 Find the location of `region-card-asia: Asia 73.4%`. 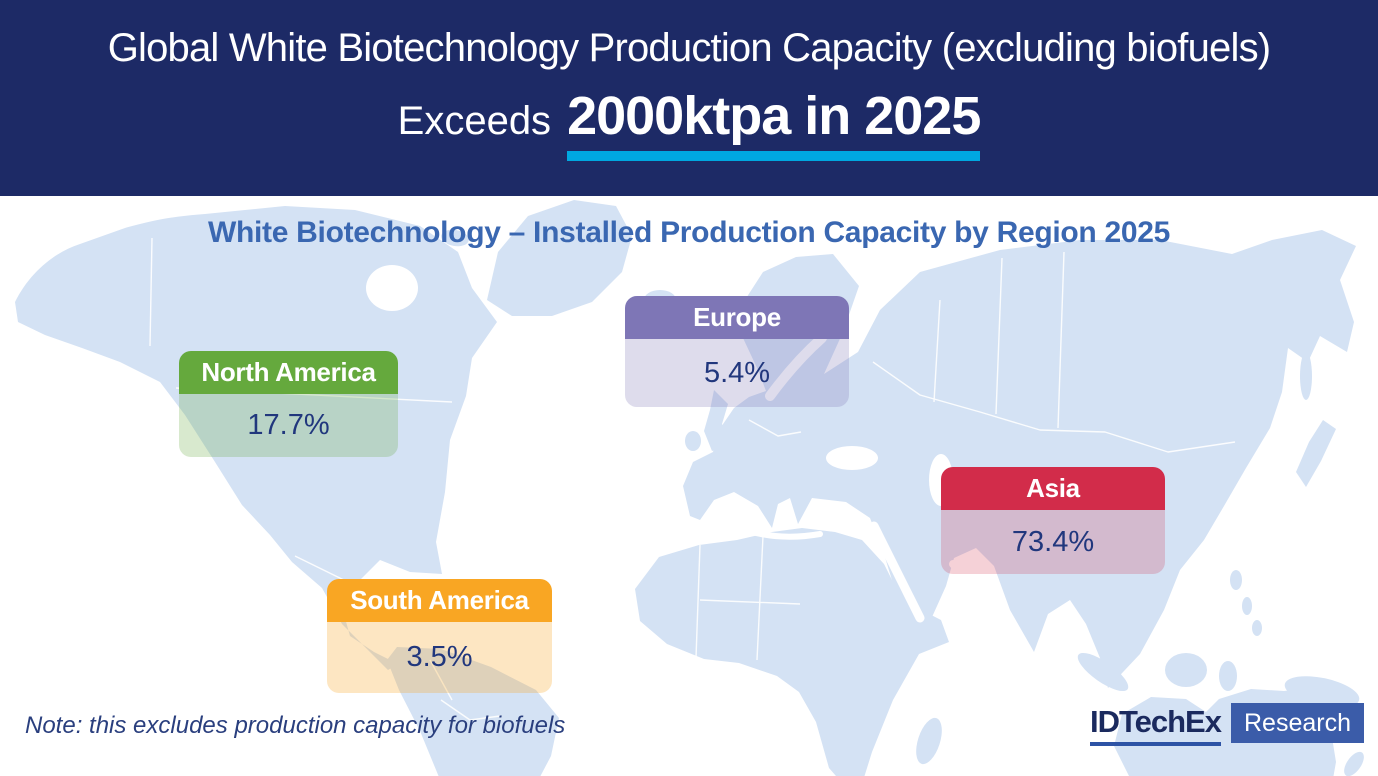

region-card-asia: Asia 73.4% is located at coordinates (1053, 520).